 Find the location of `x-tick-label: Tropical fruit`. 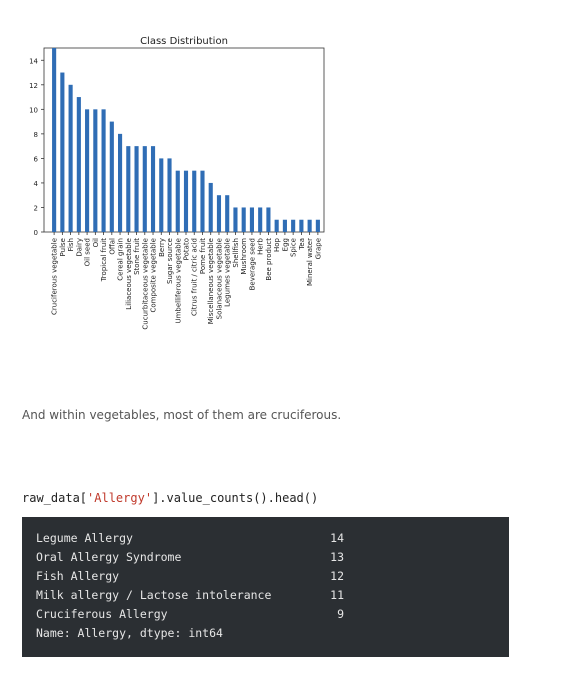

x-tick-label: Tropical fruit is located at coordinates (104, 260).